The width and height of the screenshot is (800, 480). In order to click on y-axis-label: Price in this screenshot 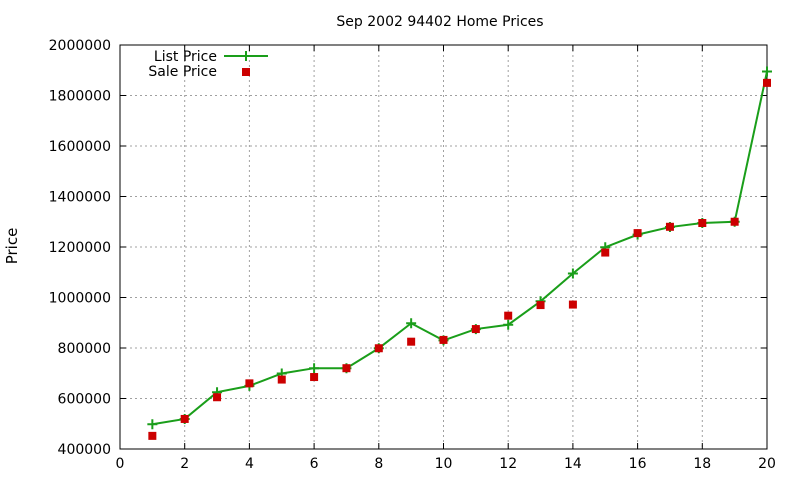, I will do `click(12, 246)`.